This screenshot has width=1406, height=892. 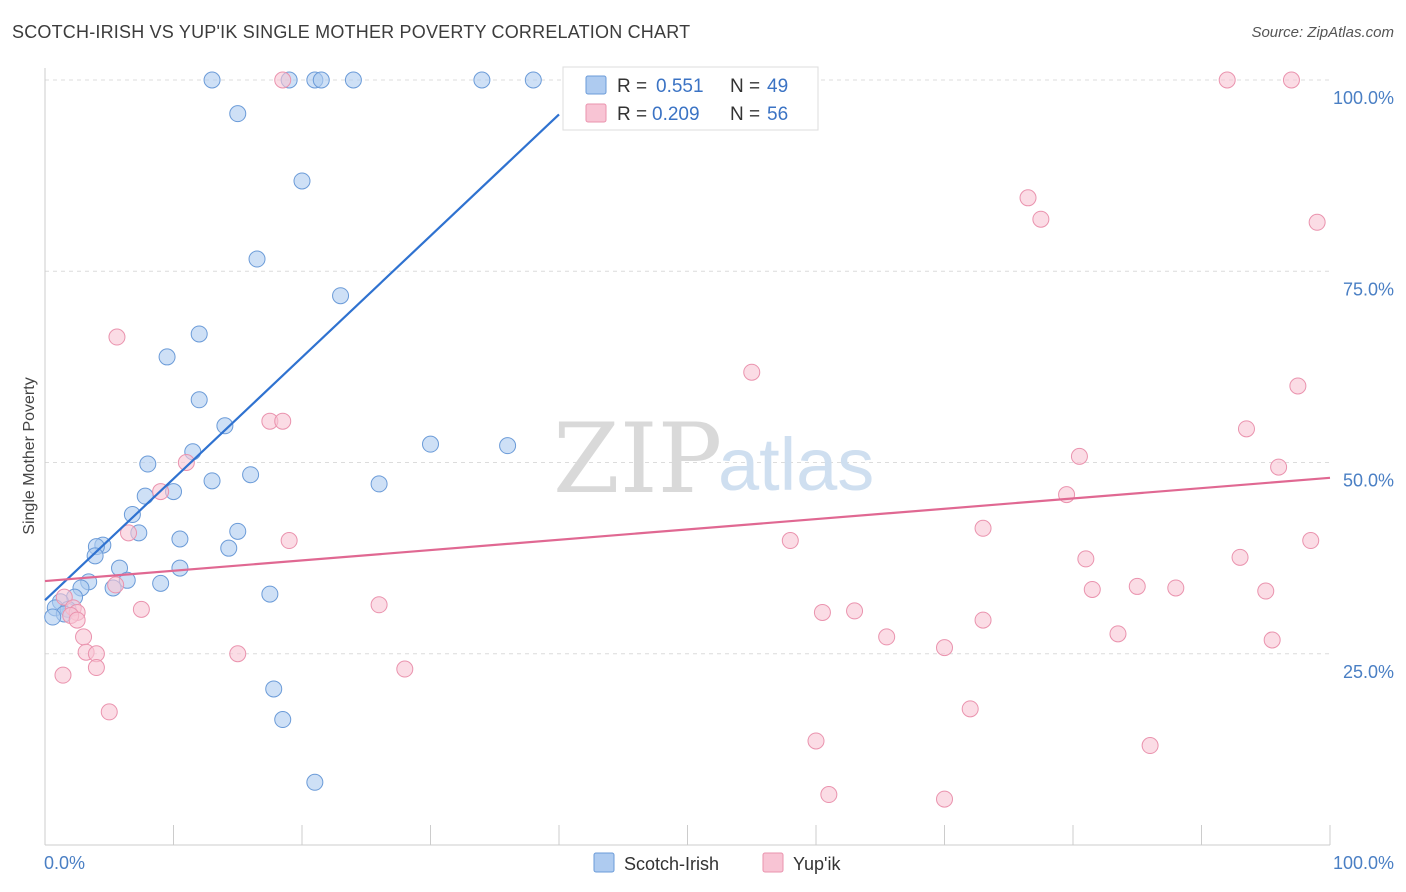 What do you see at coordinates (596, 113) in the screenshot?
I see `legend-swatch-yupik` at bounding box center [596, 113].